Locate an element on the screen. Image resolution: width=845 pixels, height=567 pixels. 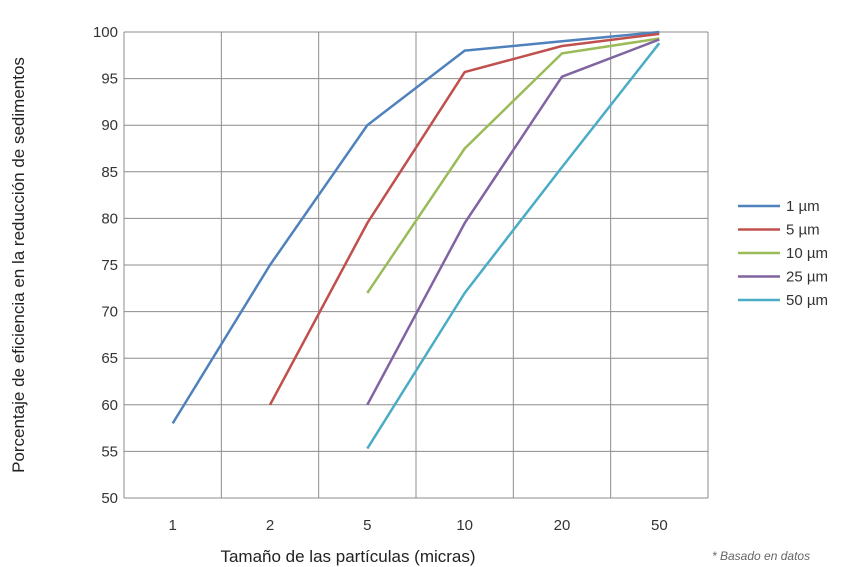
legend-label: 5 µm is located at coordinates (803, 230).